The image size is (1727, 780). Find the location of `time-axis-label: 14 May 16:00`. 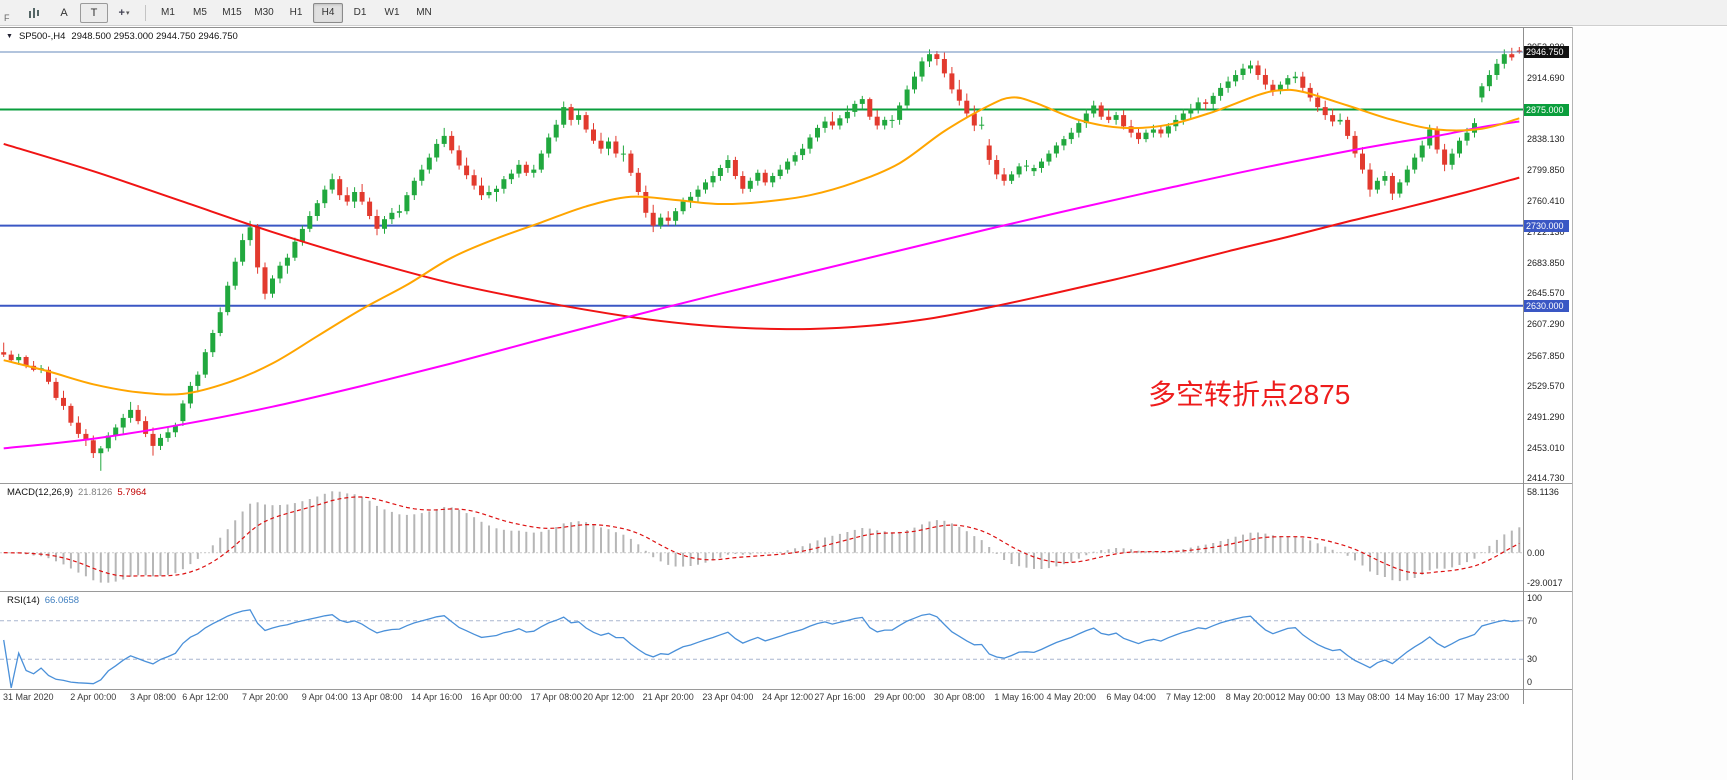

time-axis-label: 14 May 16:00 is located at coordinates (1422, 697).